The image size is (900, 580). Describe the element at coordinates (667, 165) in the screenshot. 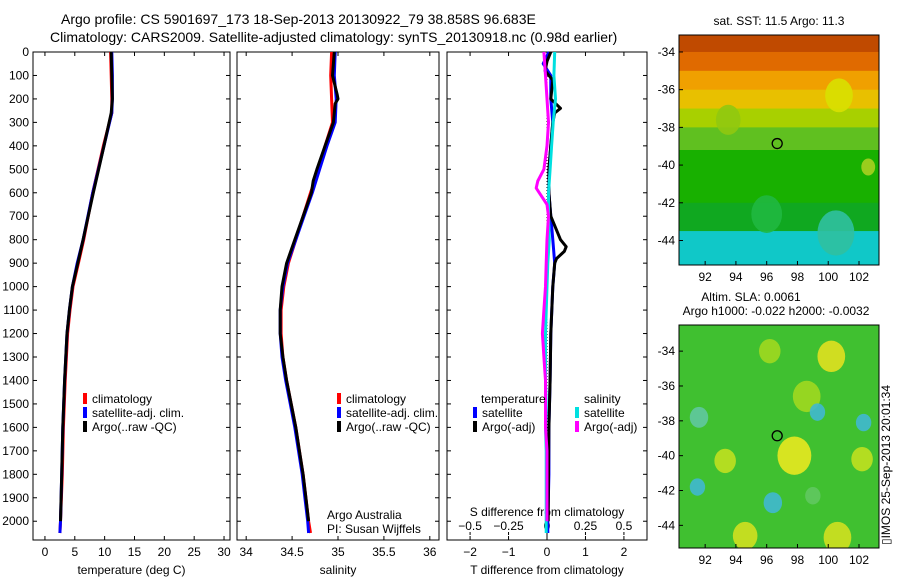

I see `map-y-tick-label: -40` at that location.